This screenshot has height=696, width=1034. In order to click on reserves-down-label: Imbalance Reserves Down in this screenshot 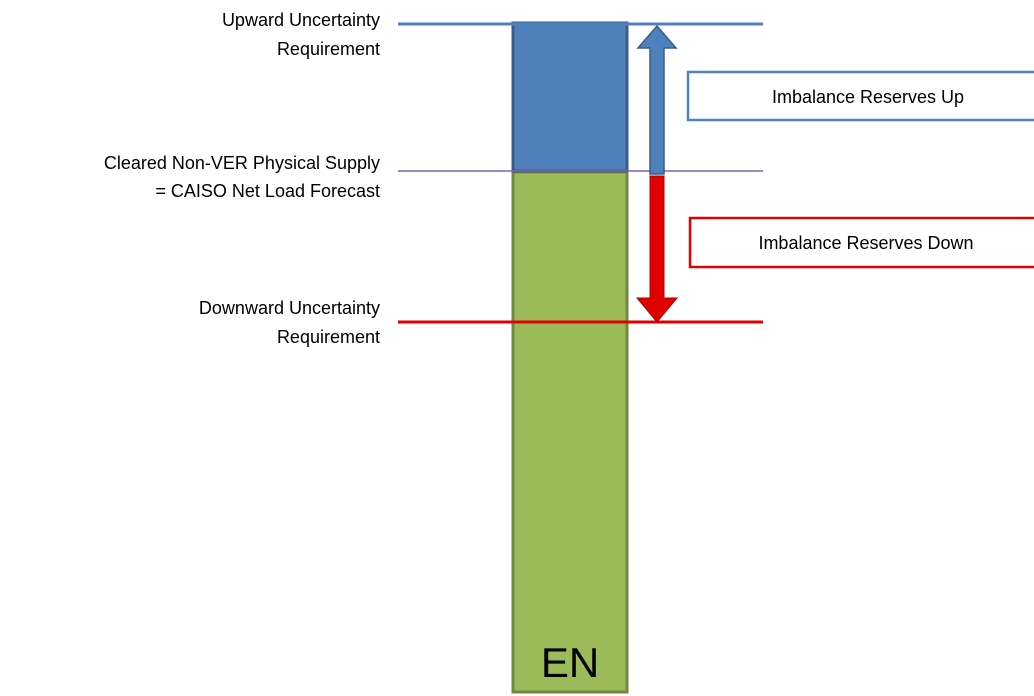, I will do `click(865, 243)`.